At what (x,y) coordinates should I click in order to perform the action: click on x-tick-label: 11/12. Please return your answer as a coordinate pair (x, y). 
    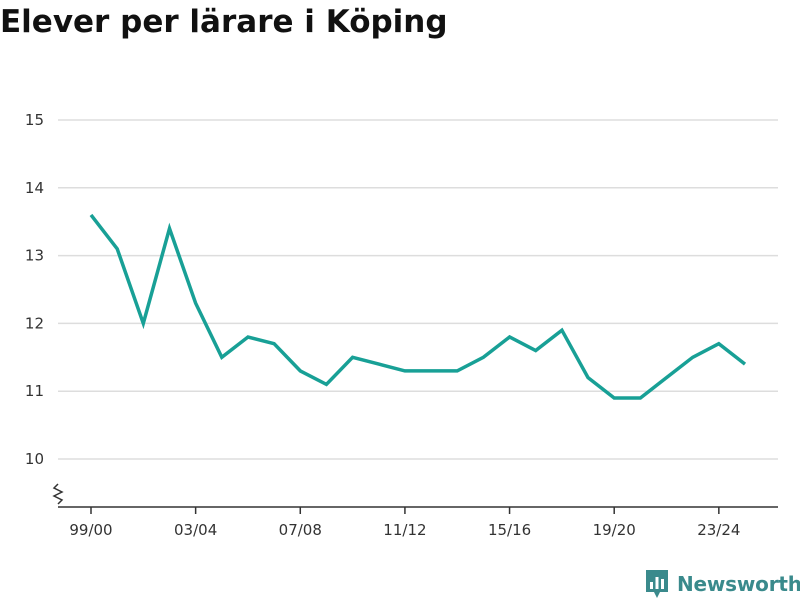
    Looking at the image, I should click on (404, 530).